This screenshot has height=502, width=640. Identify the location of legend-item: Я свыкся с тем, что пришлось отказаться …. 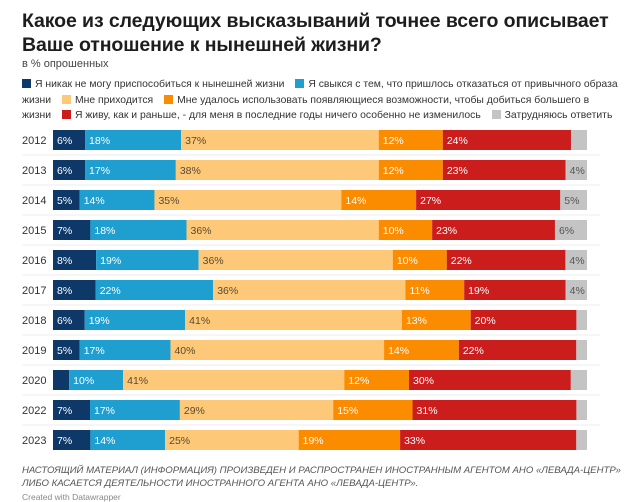
(320, 92).